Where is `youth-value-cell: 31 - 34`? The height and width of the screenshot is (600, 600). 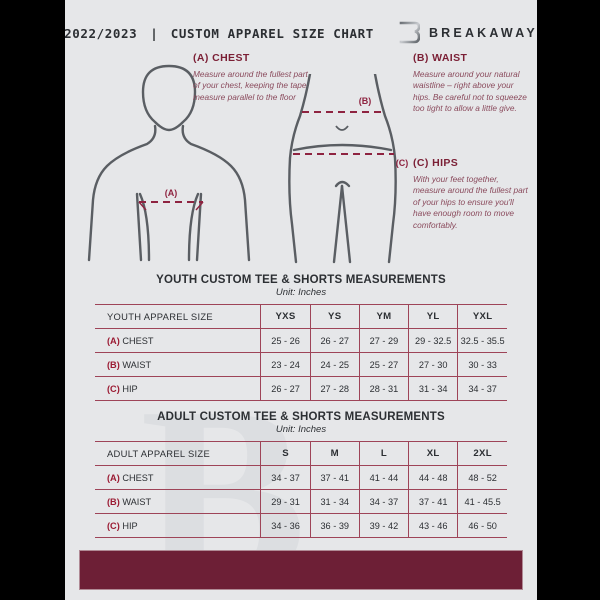
youth-value-cell: 31 - 34 is located at coordinates (433, 388).